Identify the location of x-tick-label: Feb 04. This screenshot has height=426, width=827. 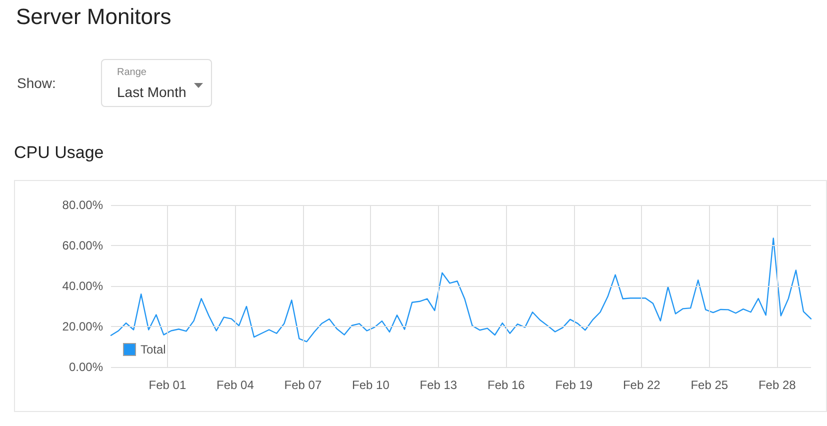
(235, 385).